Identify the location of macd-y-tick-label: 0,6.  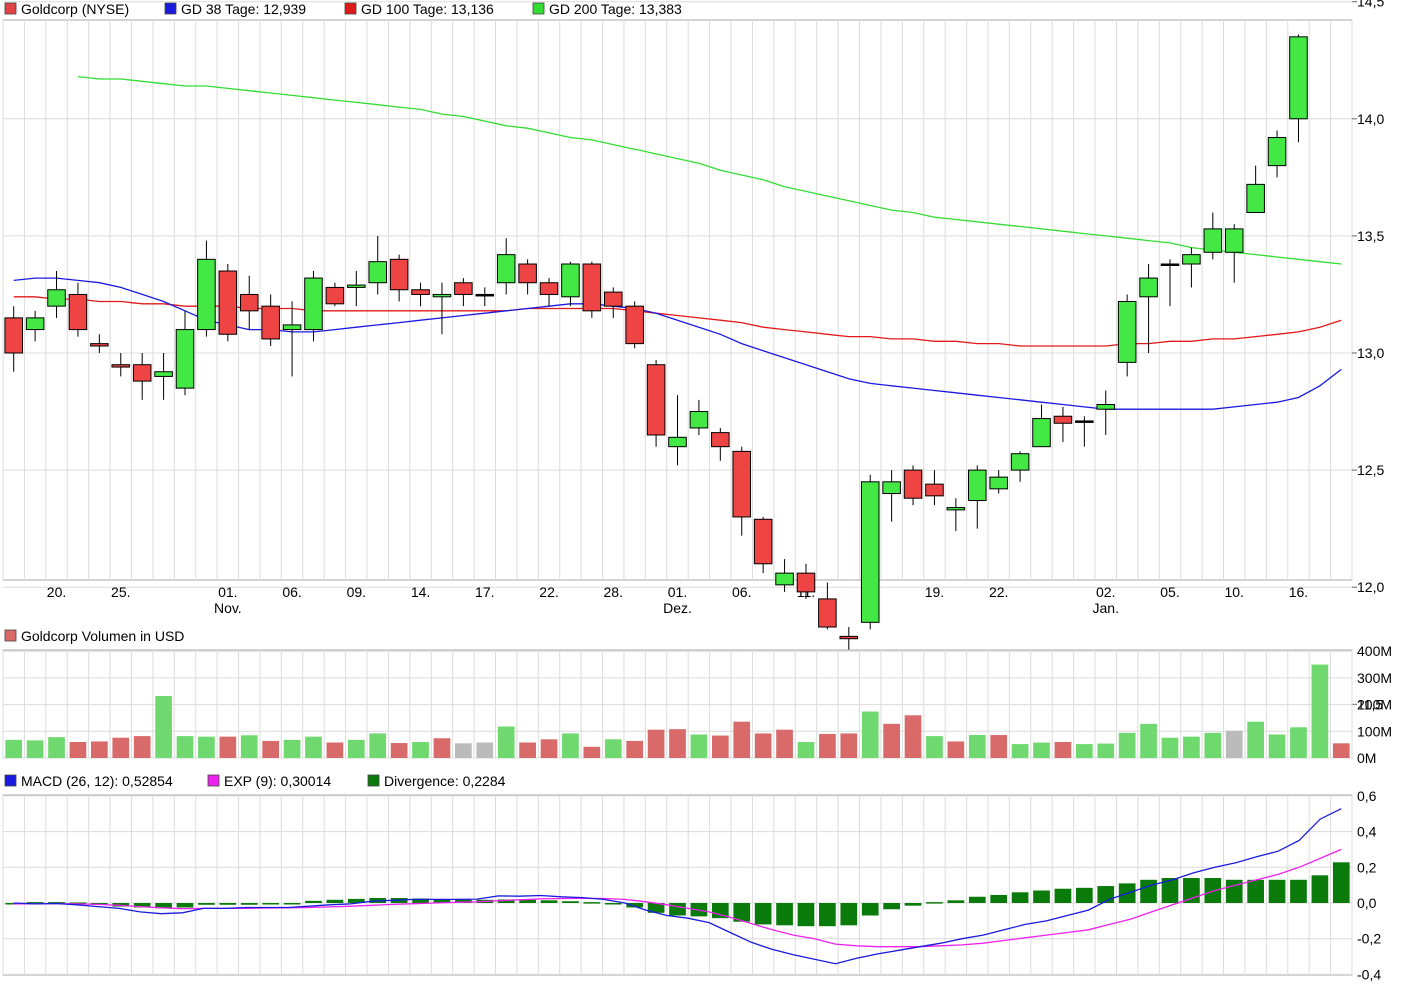
(1367, 796).